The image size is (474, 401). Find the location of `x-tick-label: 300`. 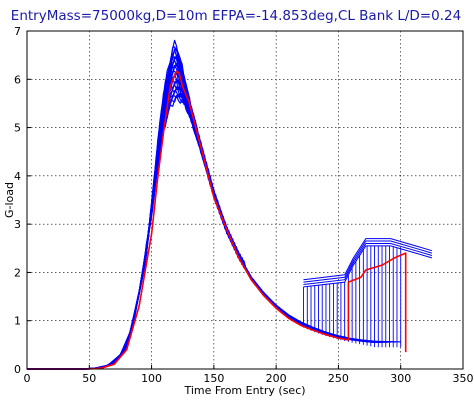

x-tick-label: 300 is located at coordinates (400, 378).